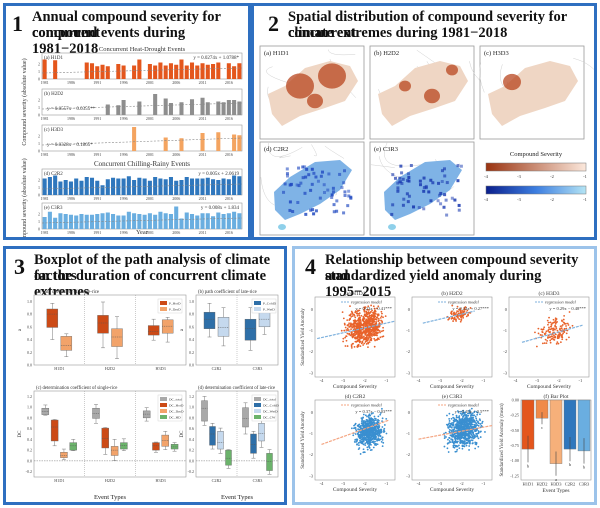 The image size is (600, 508). What do you see at coordinates (24, 197) in the screenshot?
I see `y-axis-label: Compound severity (absolute value)` at bounding box center [24, 197].